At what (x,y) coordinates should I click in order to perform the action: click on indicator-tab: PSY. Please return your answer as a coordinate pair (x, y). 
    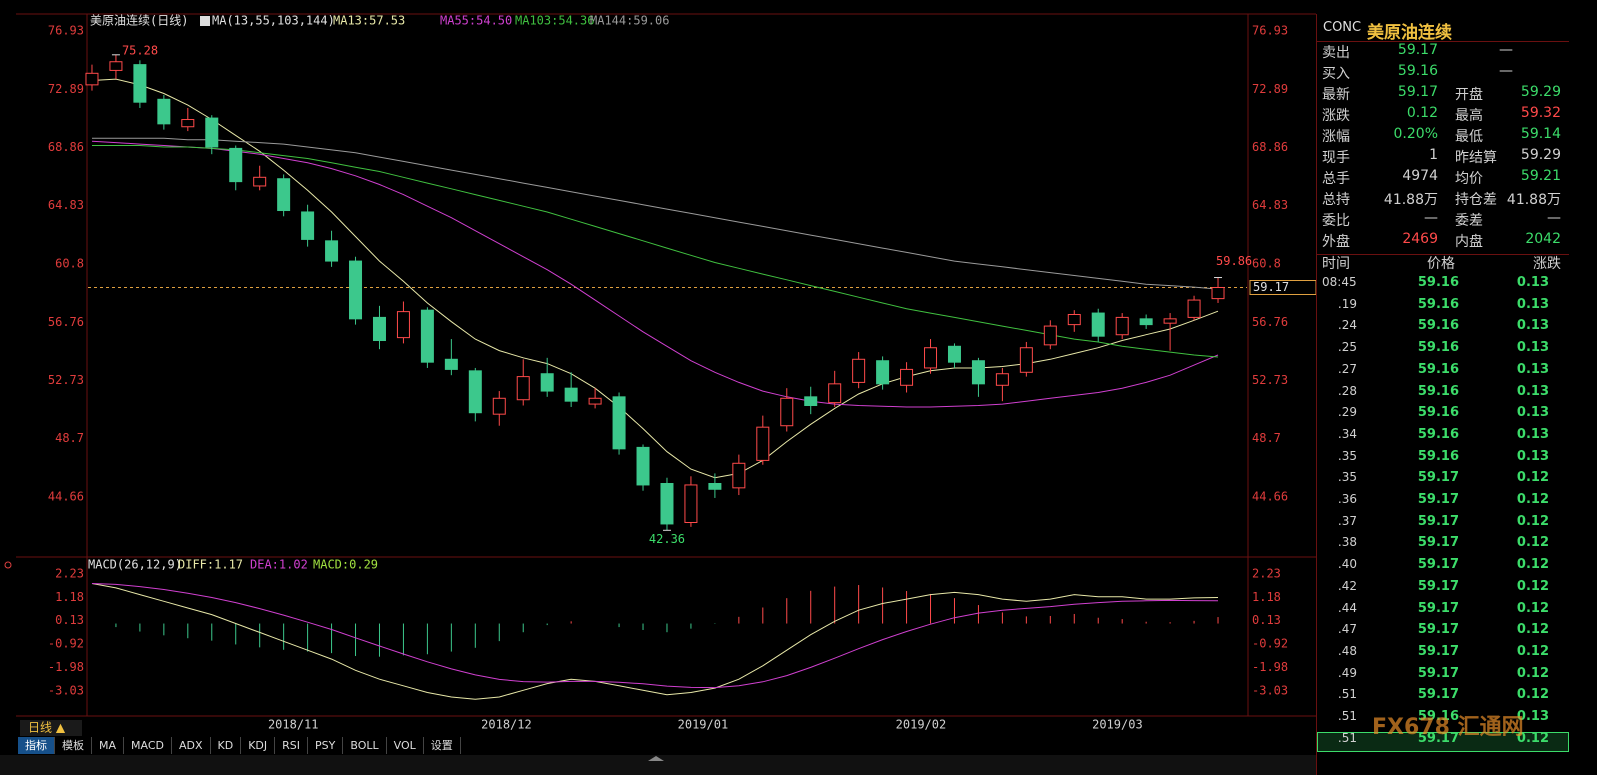
    Looking at the image, I should click on (326, 745).